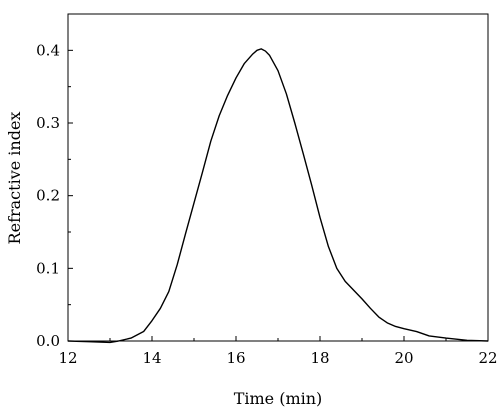 The height and width of the screenshot is (413, 500). I want to click on x-tick-label: 20, so click(403, 358).